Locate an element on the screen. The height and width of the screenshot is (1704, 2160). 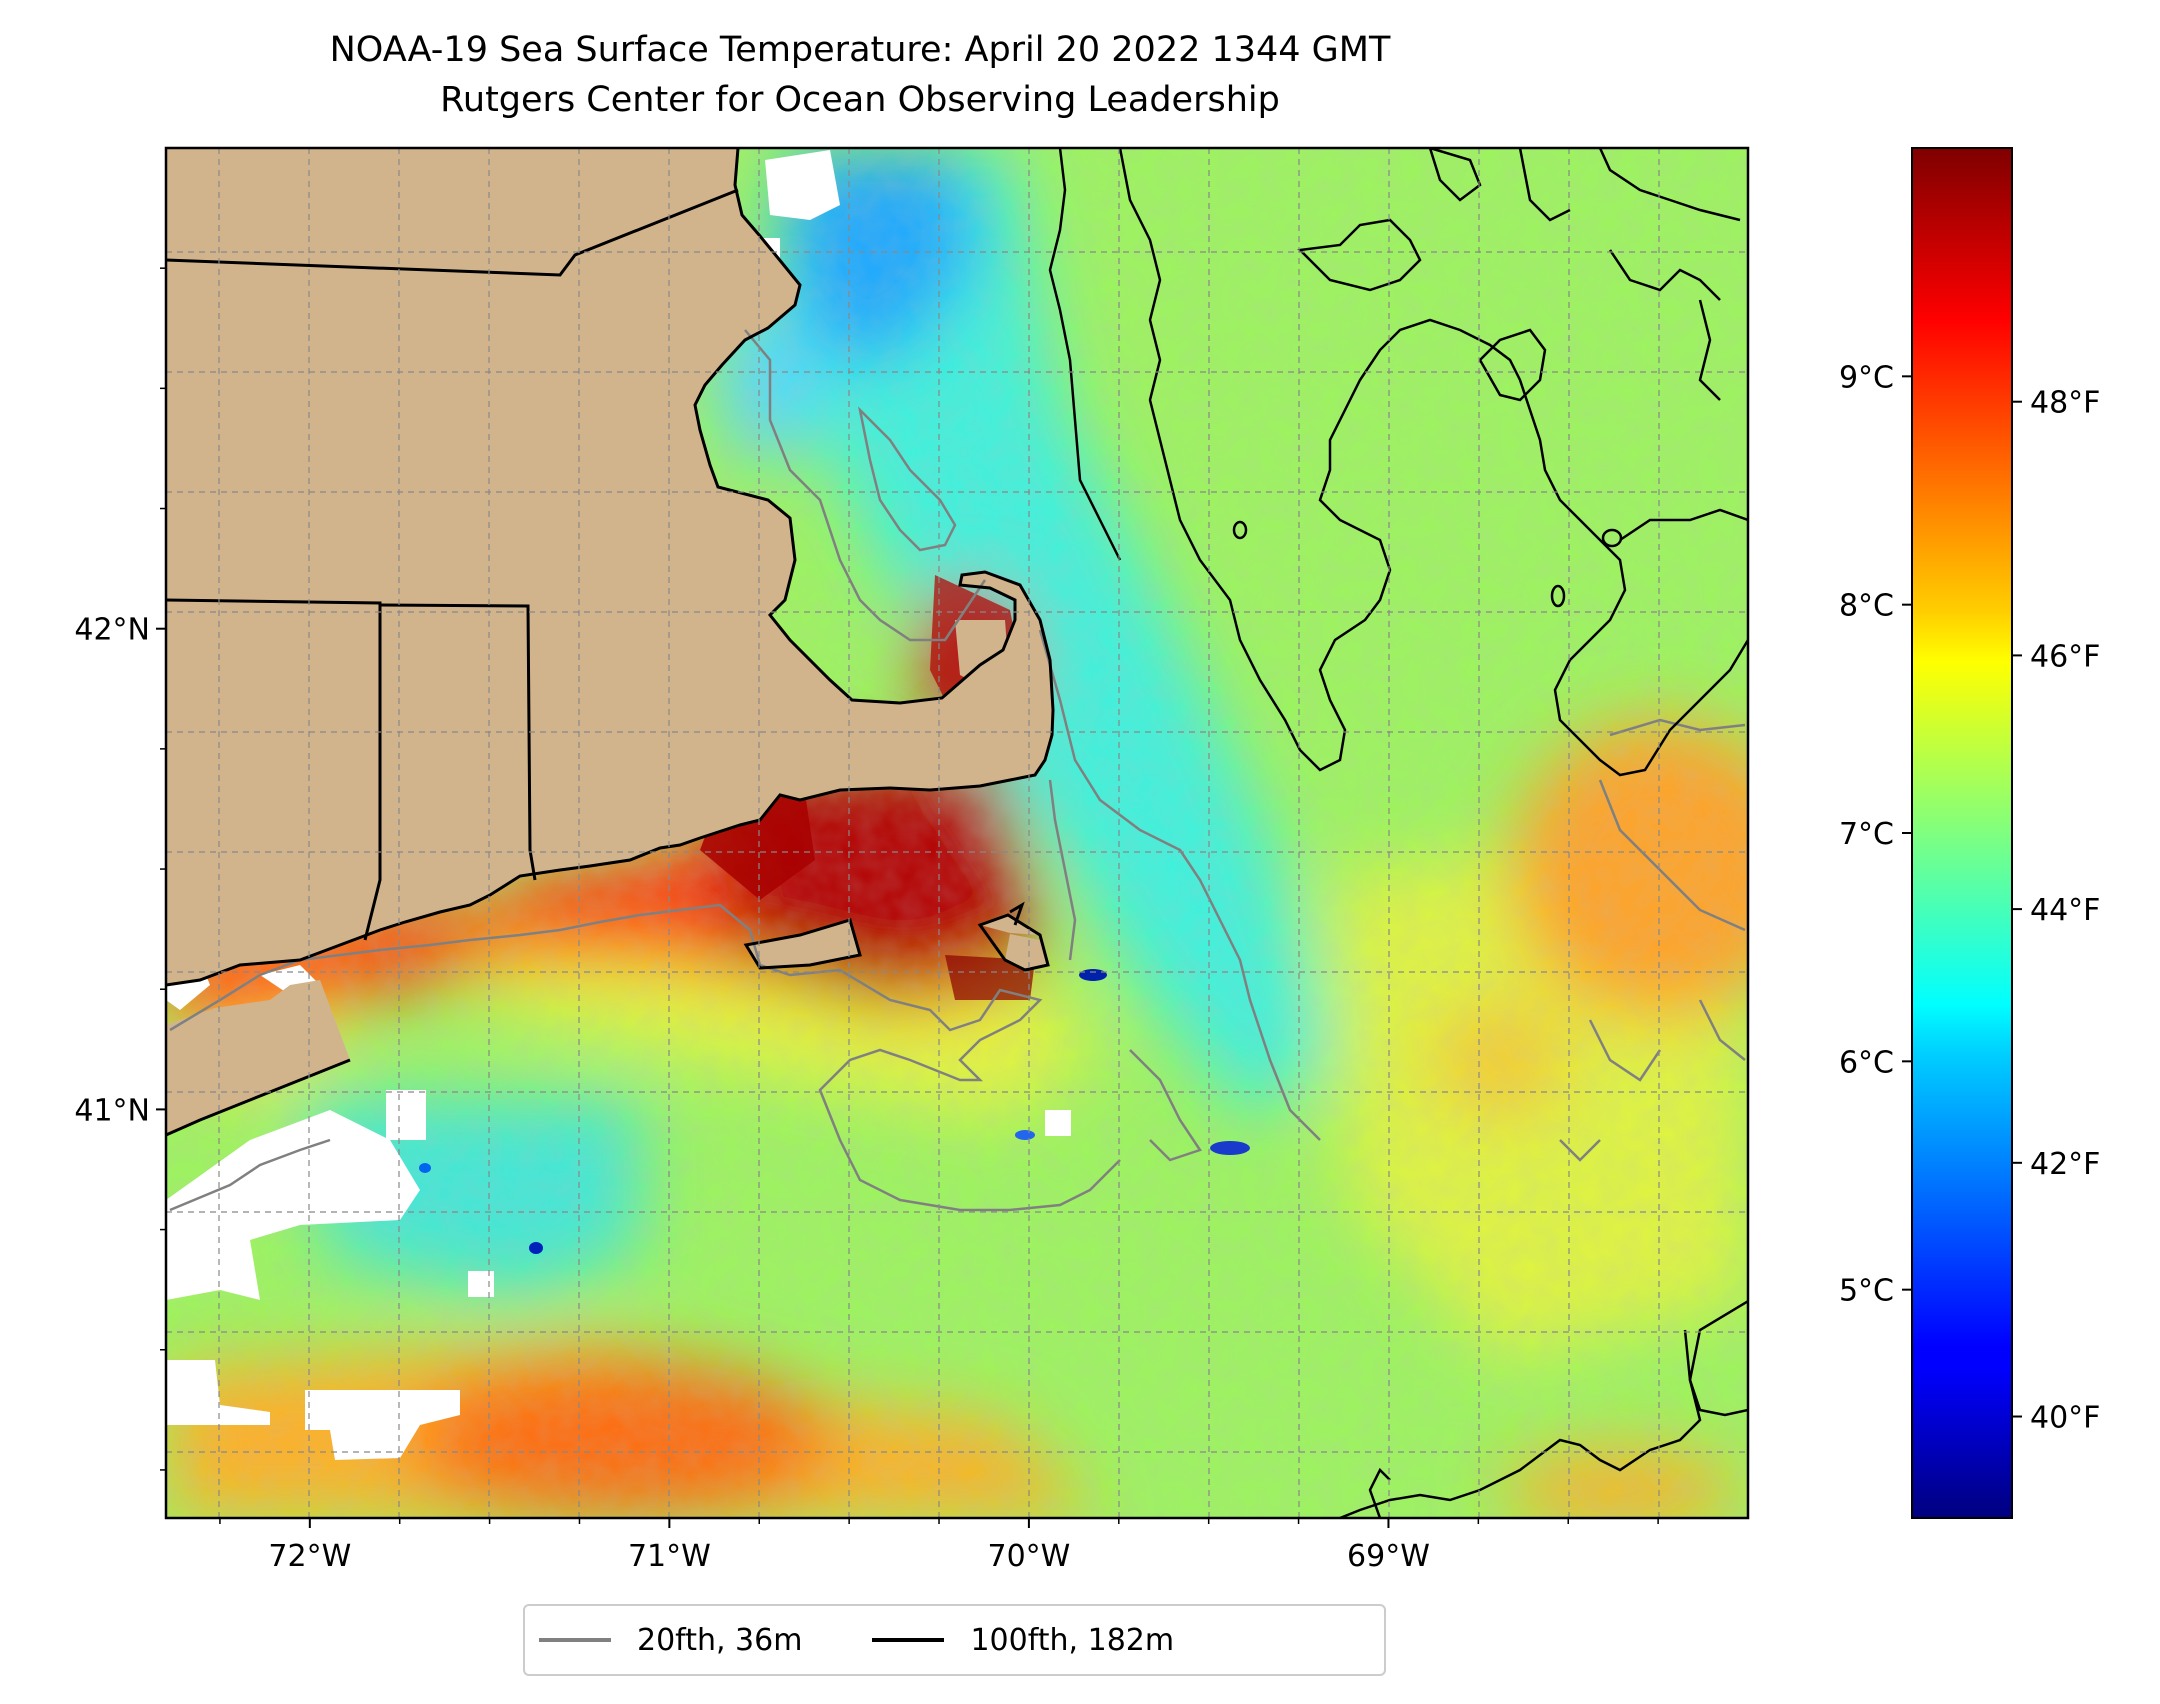
lat-tick-label: 41°N is located at coordinates (112, 1110).